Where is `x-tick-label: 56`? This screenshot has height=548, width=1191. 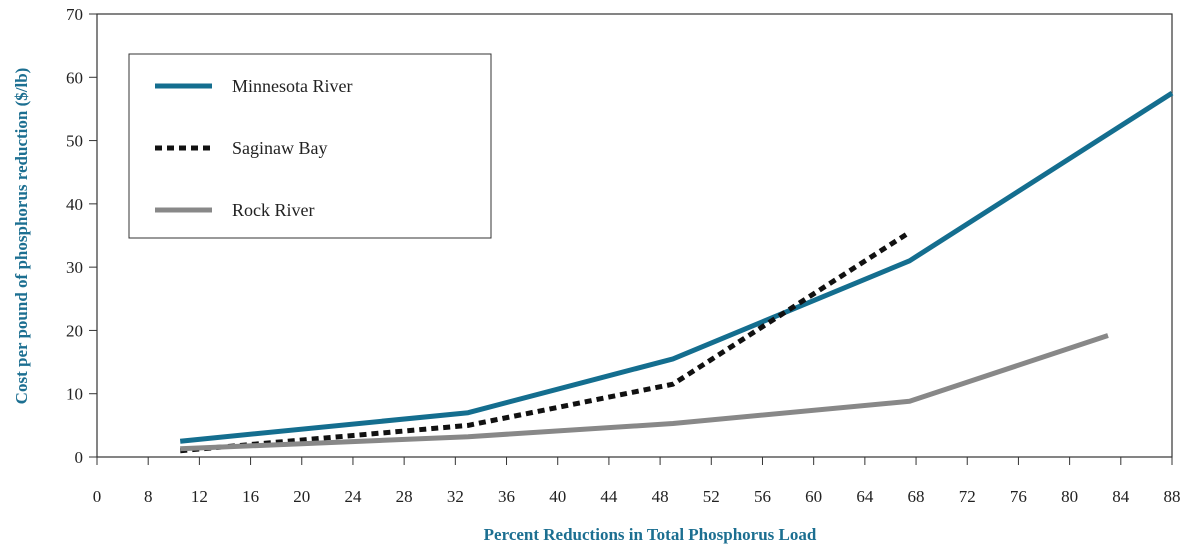 x-tick-label: 56 is located at coordinates (762, 496).